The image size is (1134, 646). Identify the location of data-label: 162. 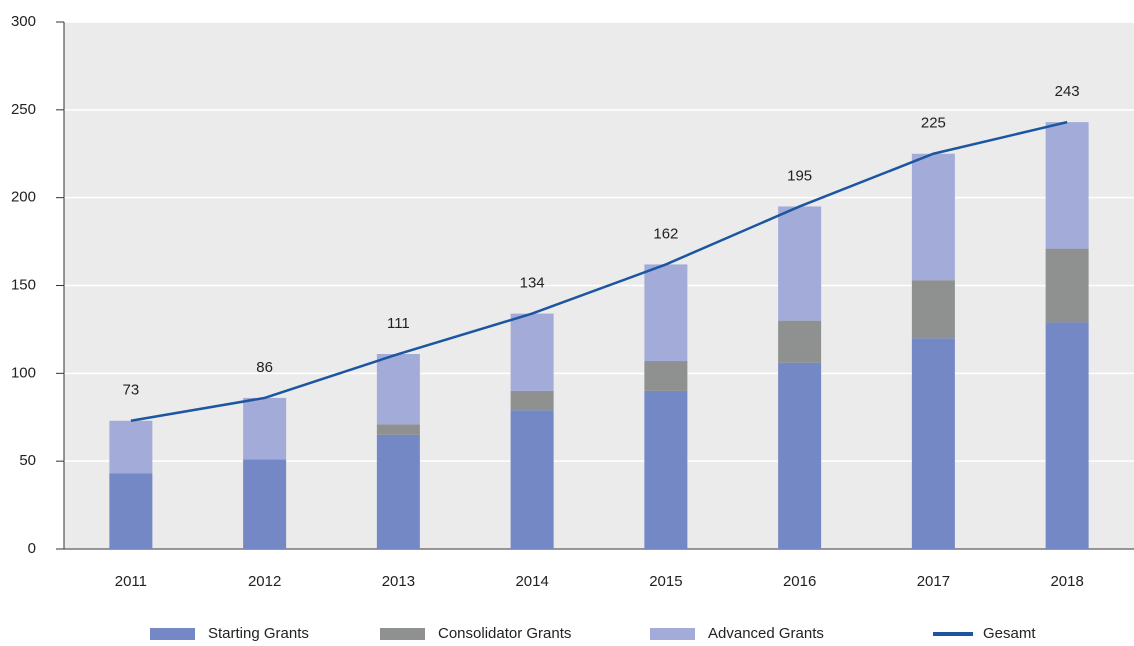
(665, 233).